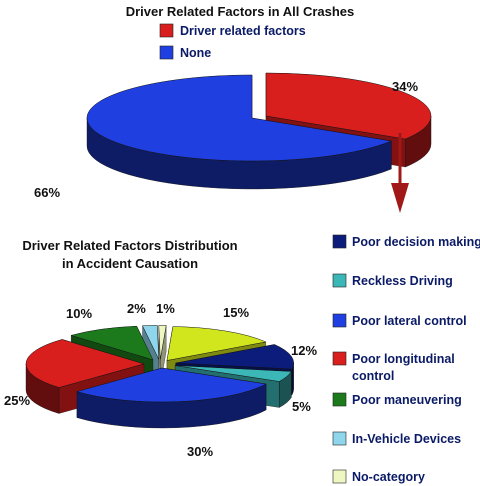 This screenshot has width=480, height=486. What do you see at coordinates (112, 343) in the screenshot?
I see `chart2-slice-poor-maneuvering` at bounding box center [112, 343].